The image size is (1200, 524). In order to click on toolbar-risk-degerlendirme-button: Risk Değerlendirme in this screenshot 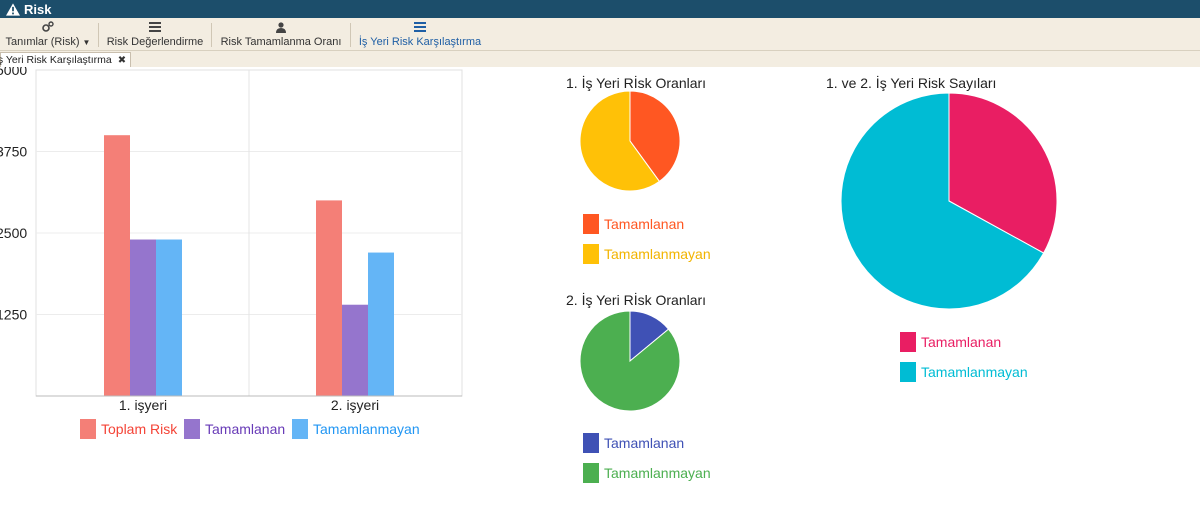, I will do `click(155, 34)`.